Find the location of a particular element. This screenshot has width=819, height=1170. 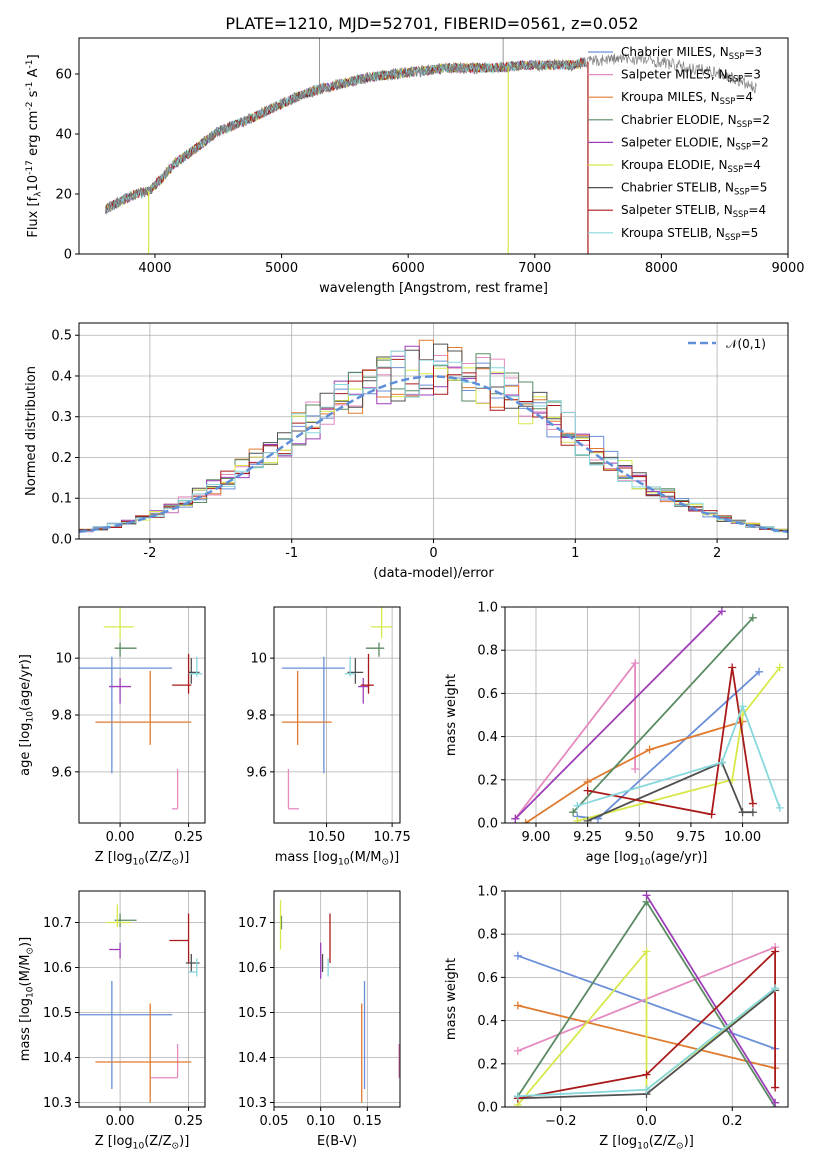

legend-entry: Chabrier STELIB, NSSP​=5 is located at coordinates (694, 189).